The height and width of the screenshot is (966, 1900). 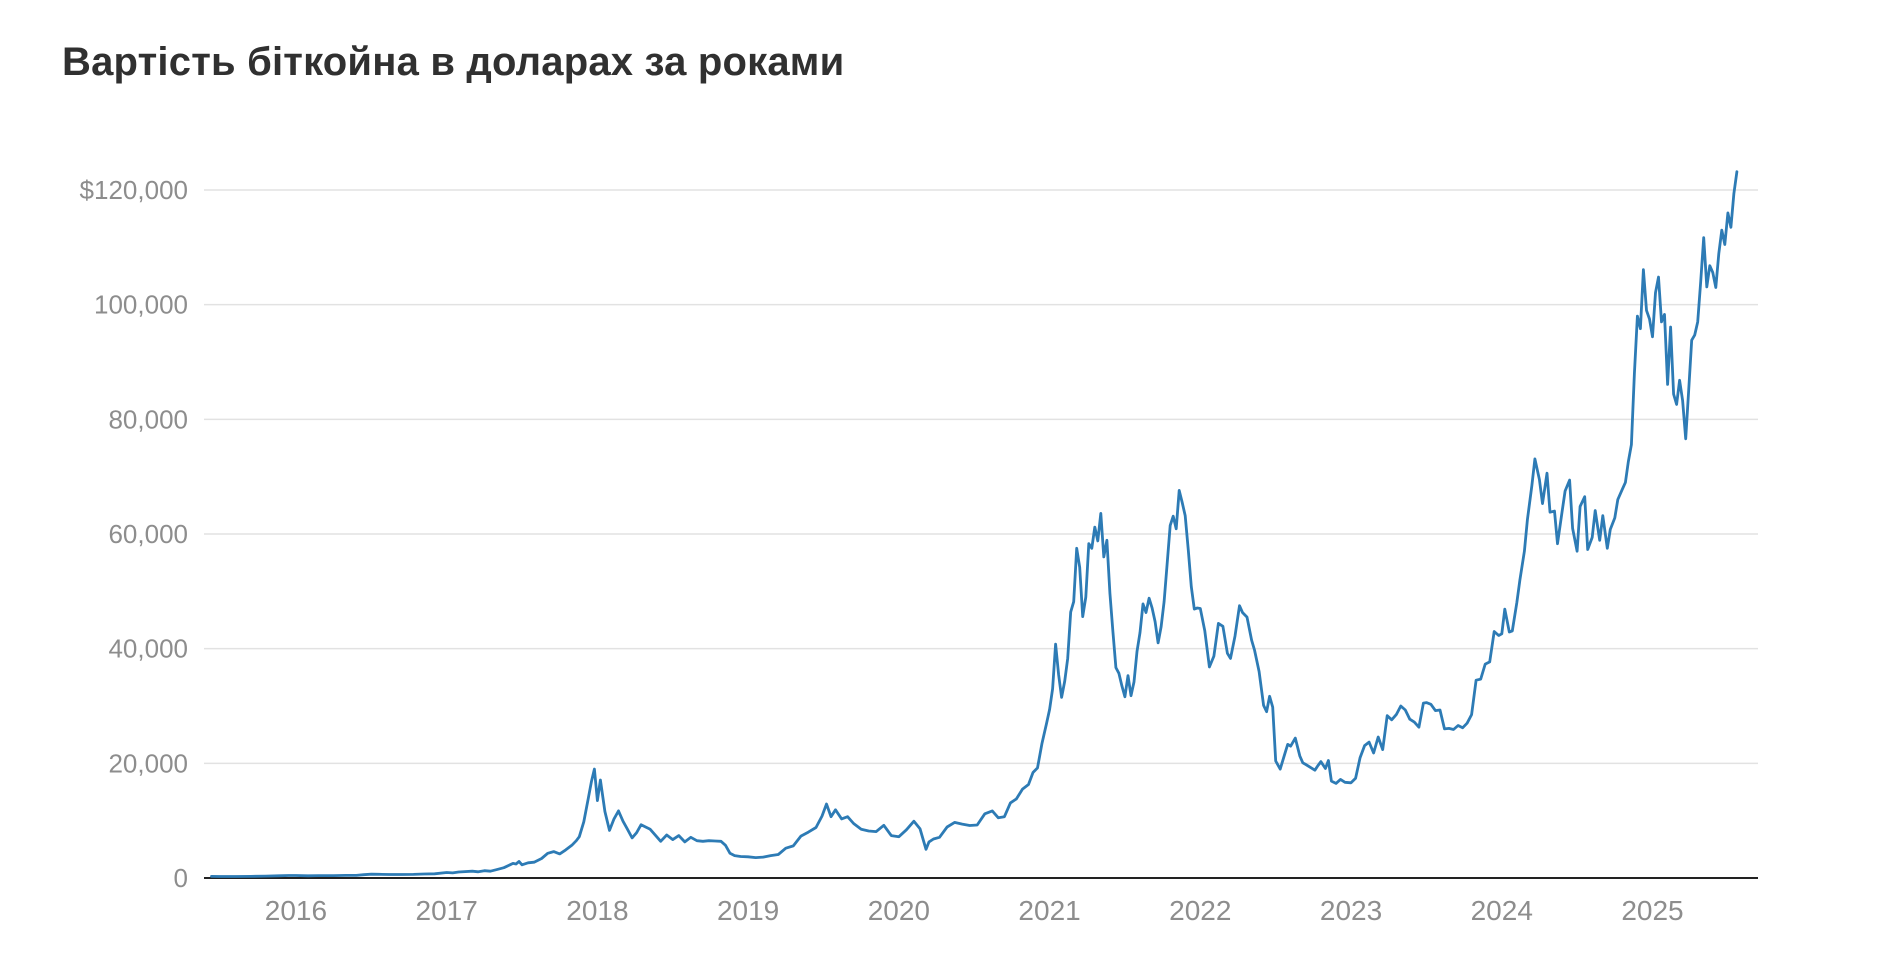 I want to click on x-axis-tick-label: 2018, so click(x=597, y=910).